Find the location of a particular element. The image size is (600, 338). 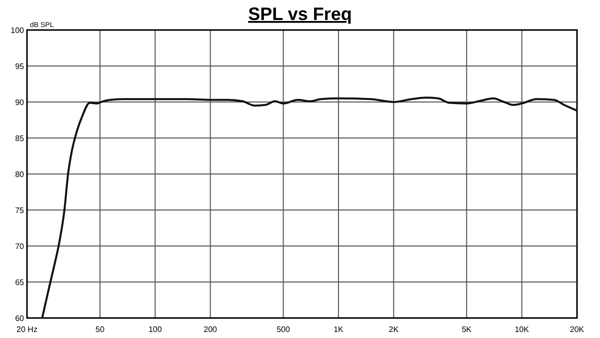

y-tick-label: 60 is located at coordinates (20, 318).